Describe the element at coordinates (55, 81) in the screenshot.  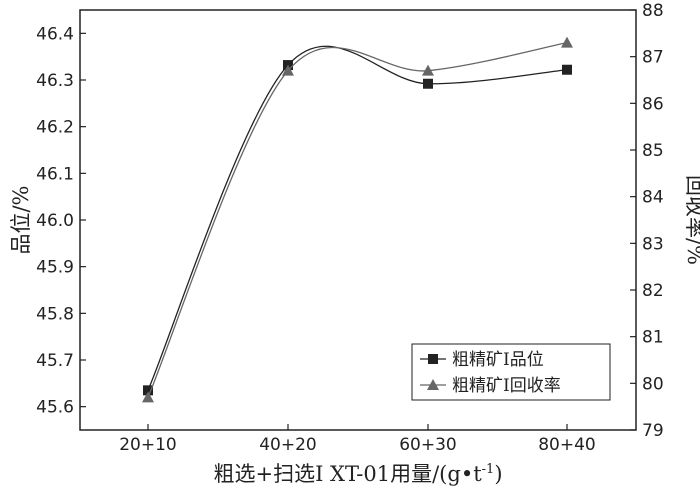
I see `left-tick-label: 46.3` at that location.